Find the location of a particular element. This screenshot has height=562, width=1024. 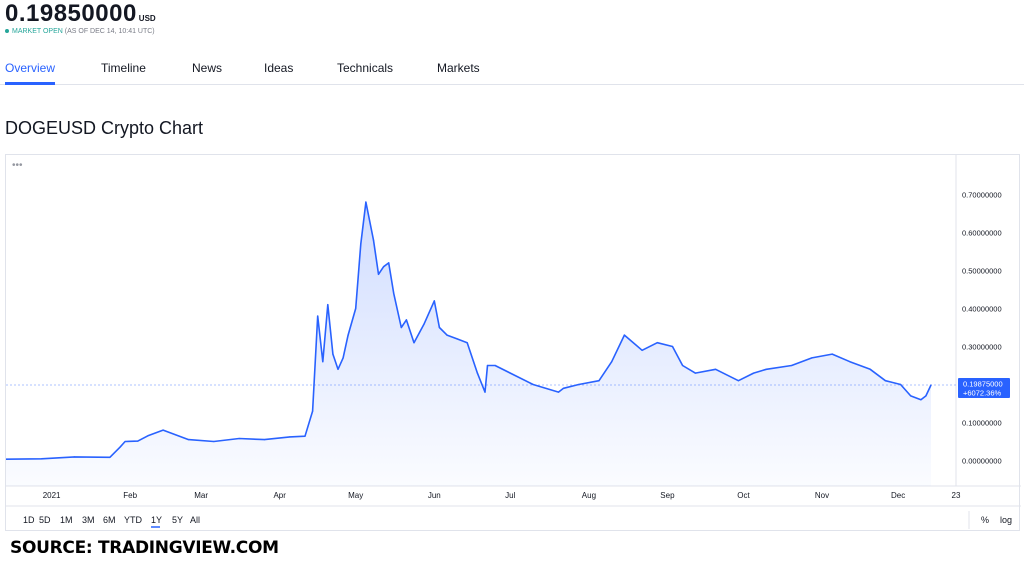

x-tick-label: Mar is located at coordinates (201, 495).